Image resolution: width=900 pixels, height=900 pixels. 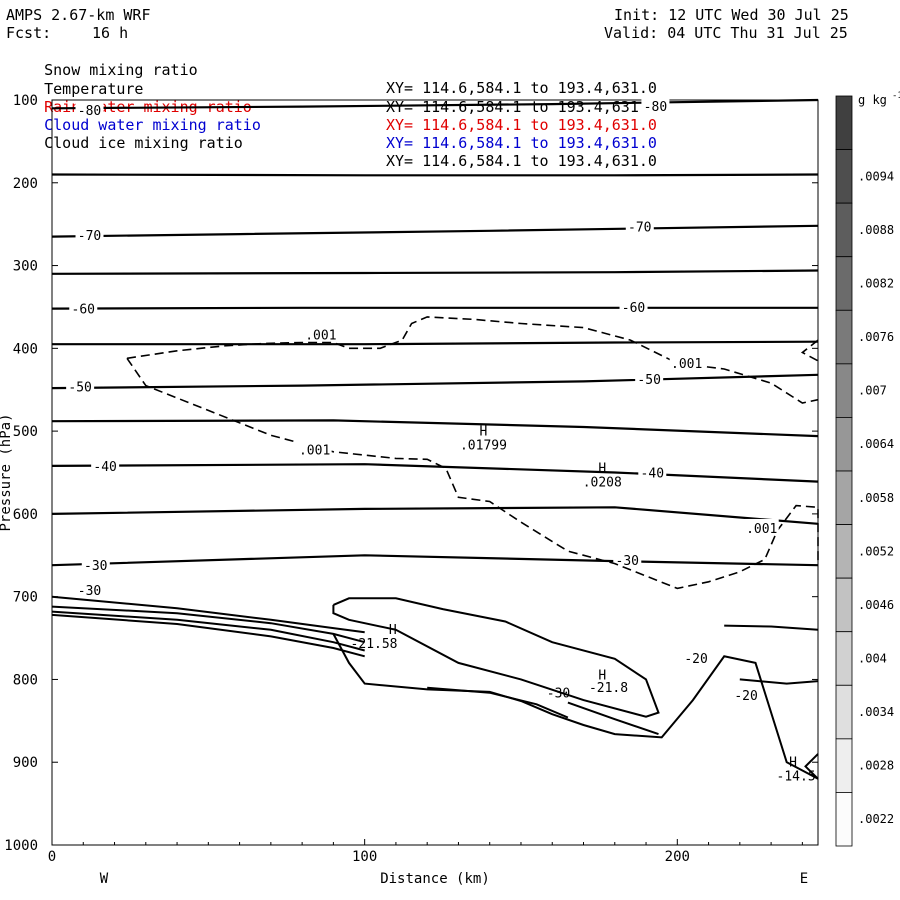 I want to click on y-tick-label: 500, so click(x=25, y=432).